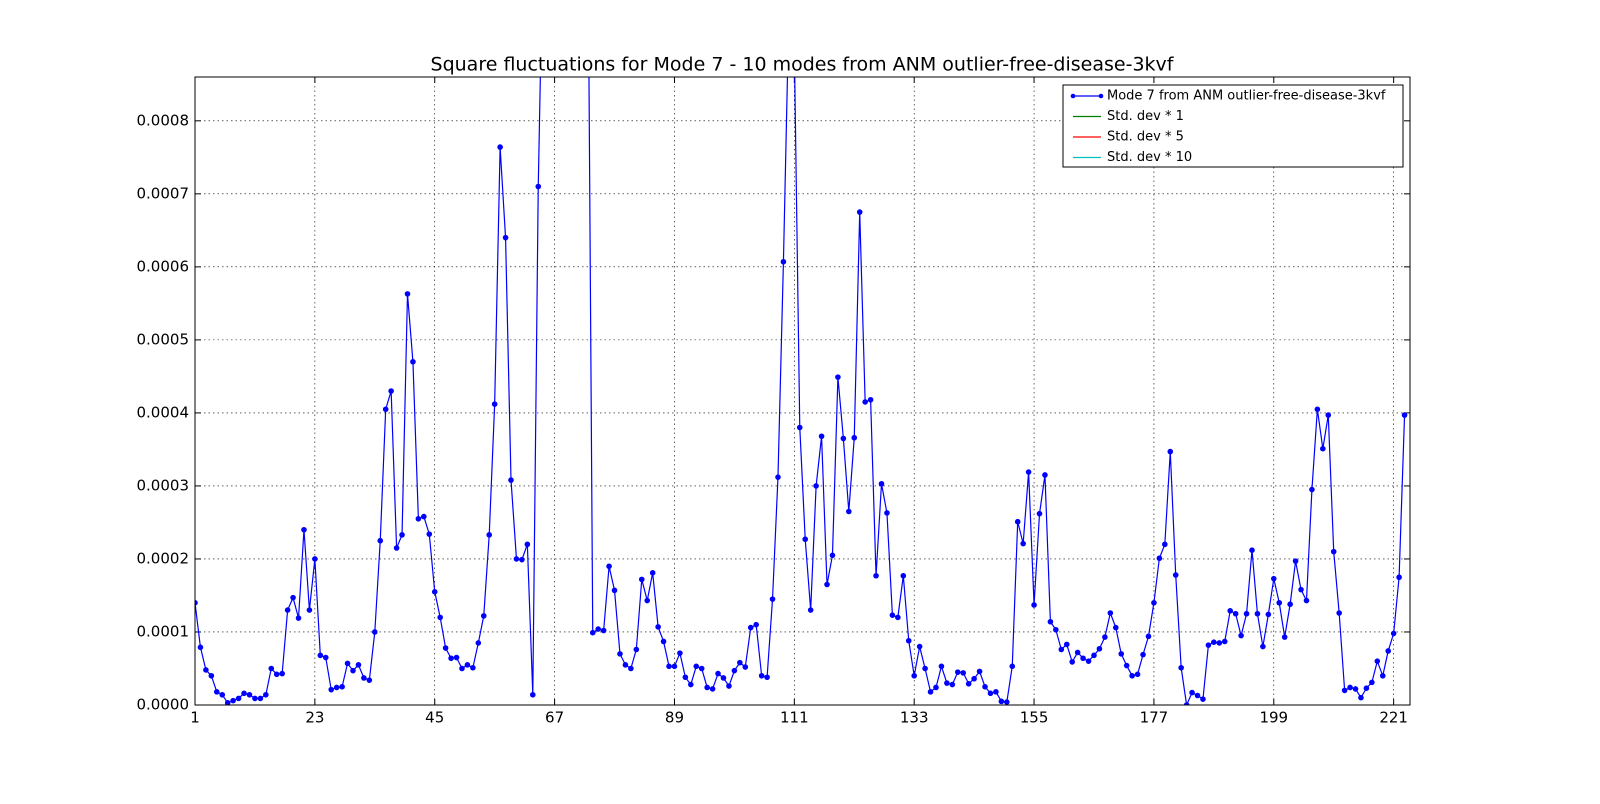 Image resolution: width=1600 pixels, height=804 pixels. What do you see at coordinates (674, 718) in the screenshot?
I see `x-tick-label: 89` at bounding box center [674, 718].